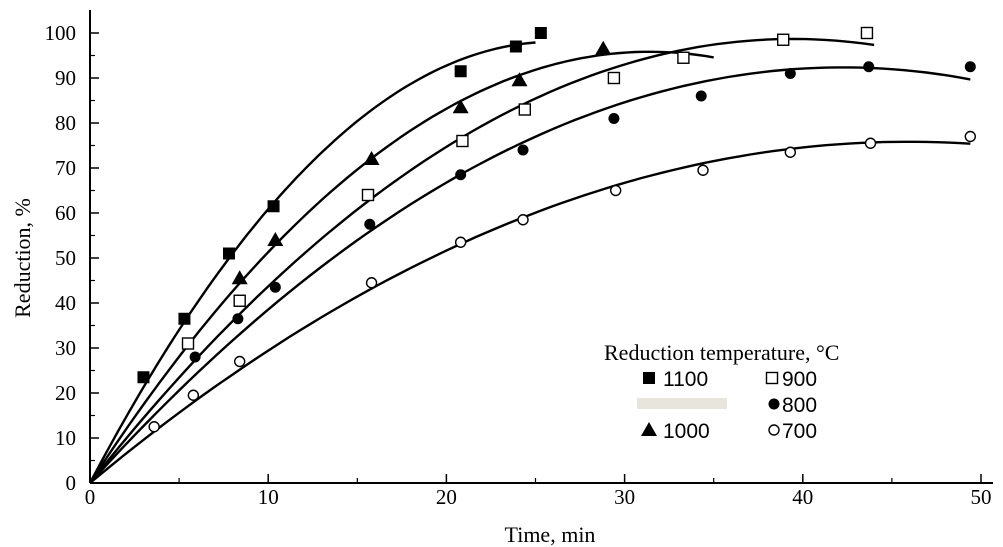  I want to click on x-tick-label: 0, so click(90, 497).